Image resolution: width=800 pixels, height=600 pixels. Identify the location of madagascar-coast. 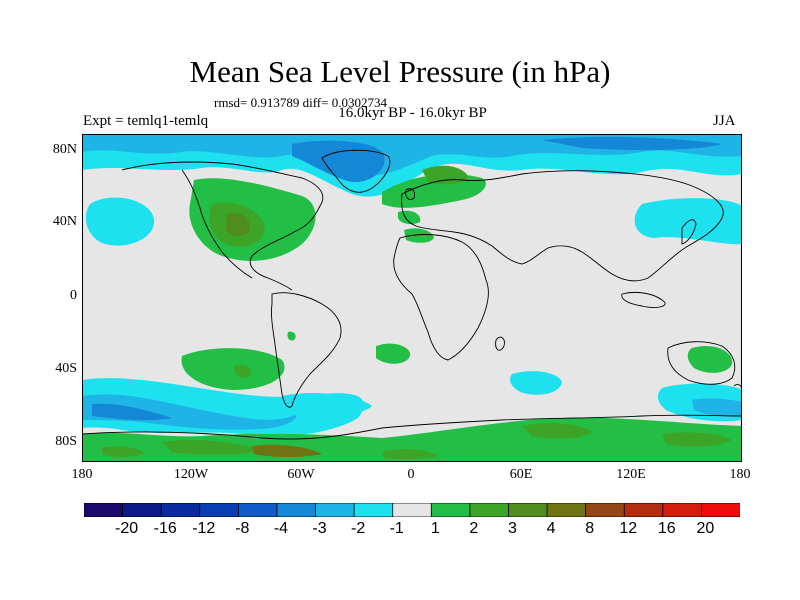
(500, 343).